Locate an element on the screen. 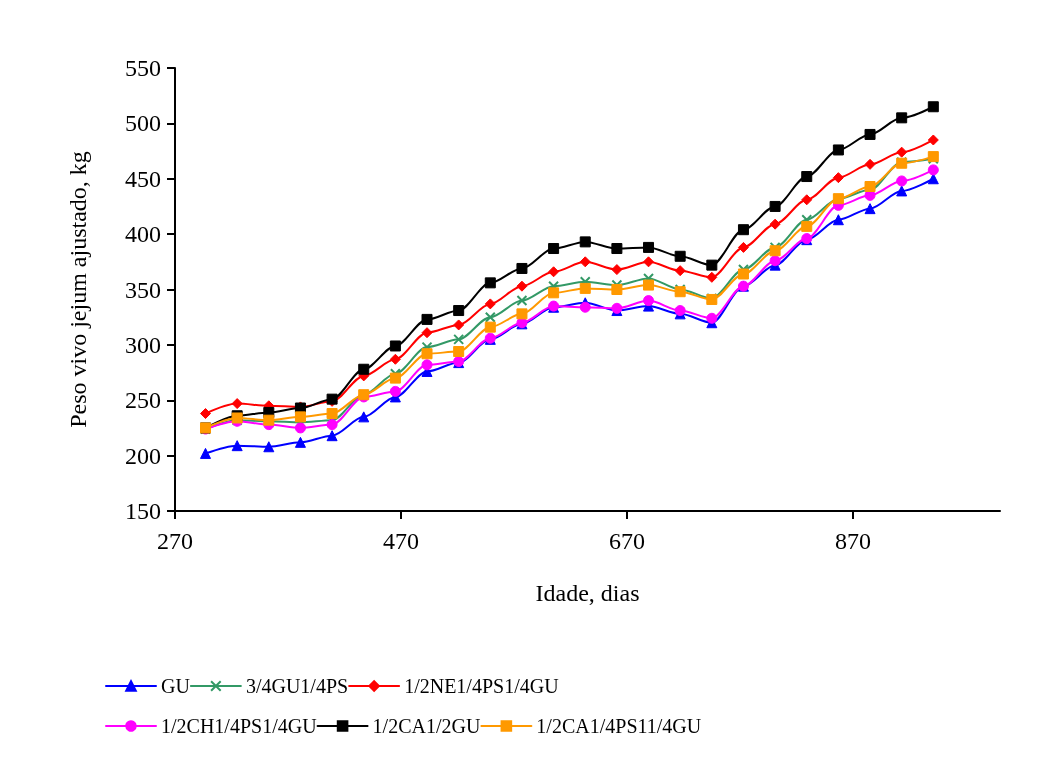  legend-label: 3/4GU1/4PS is located at coordinates (297, 686).